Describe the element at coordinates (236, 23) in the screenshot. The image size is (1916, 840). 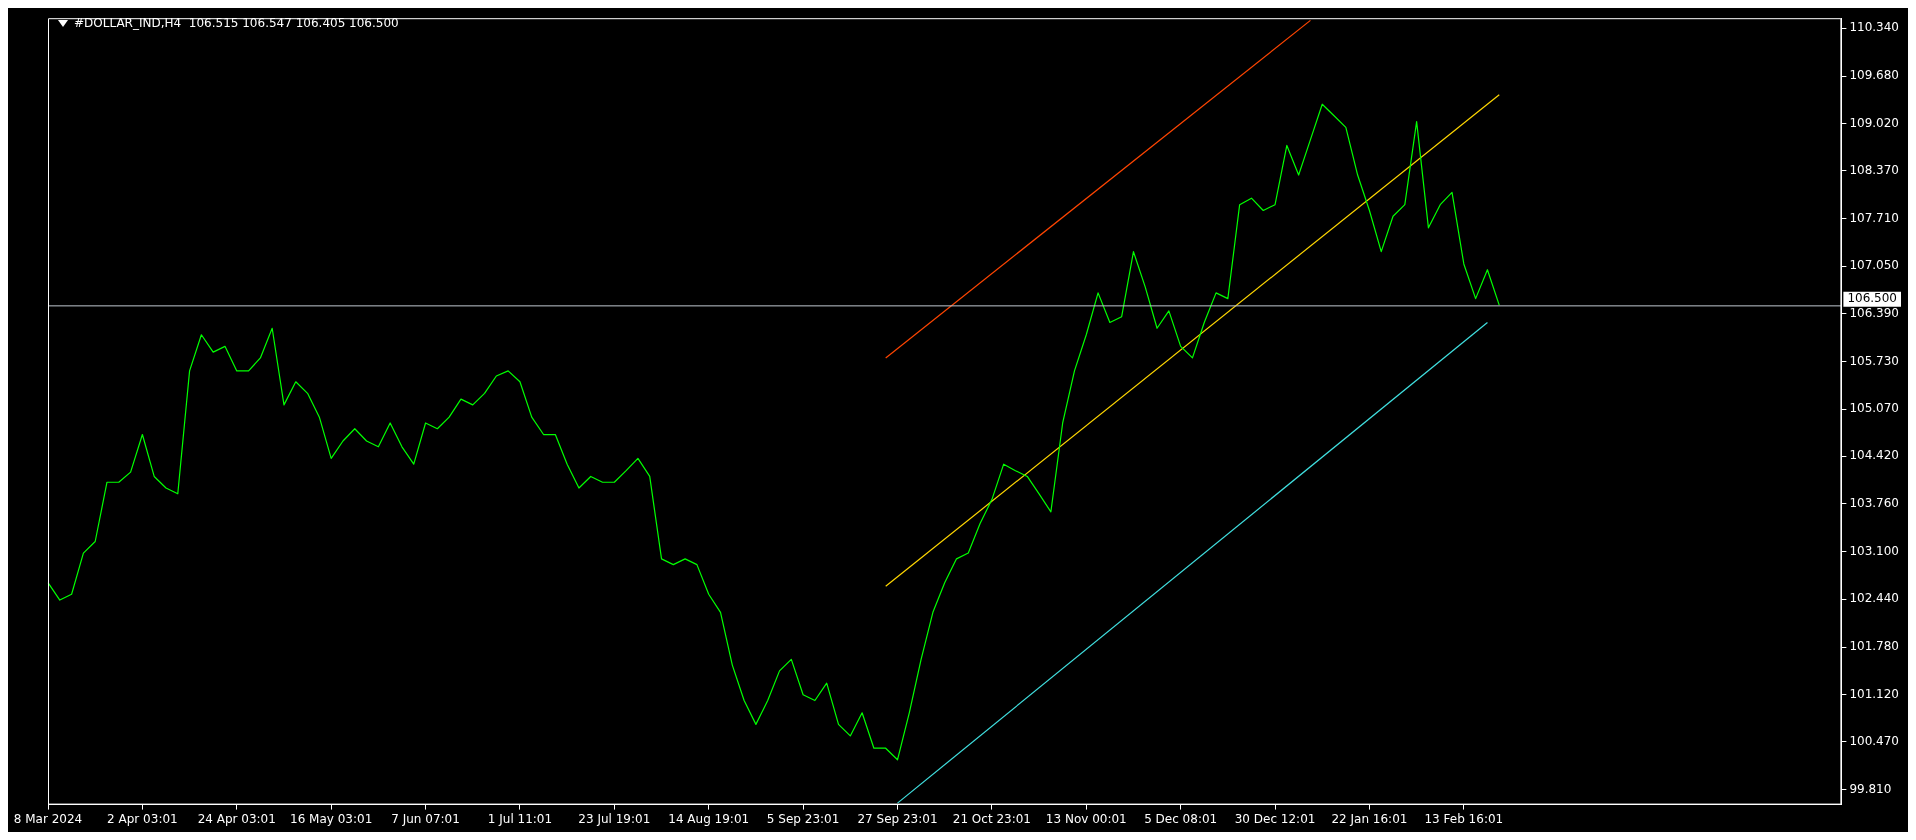
I see `chart-title: #DOLLAR_IND,H4 106.515 106.547 106.405 106.500` at that location.